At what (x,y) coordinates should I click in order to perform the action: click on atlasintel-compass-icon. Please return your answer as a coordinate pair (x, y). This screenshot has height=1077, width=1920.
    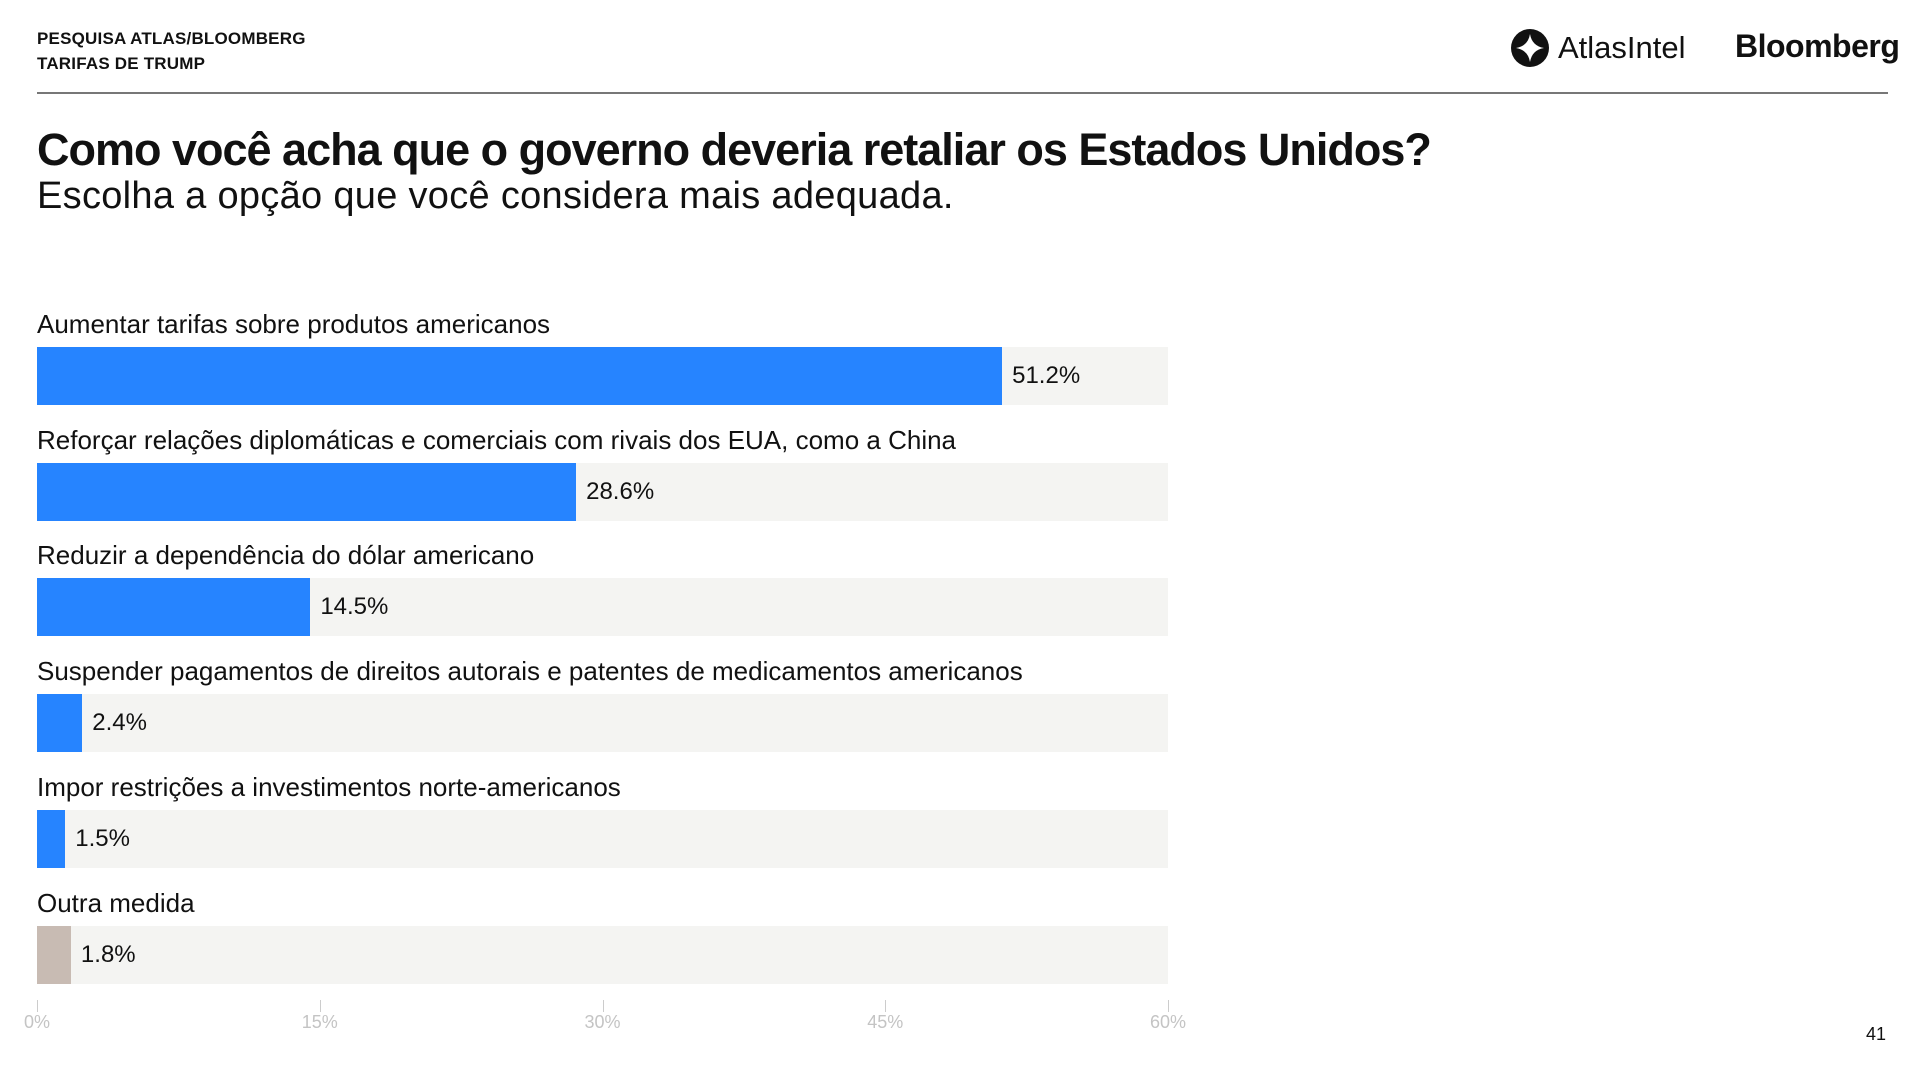
    Looking at the image, I should click on (1530, 48).